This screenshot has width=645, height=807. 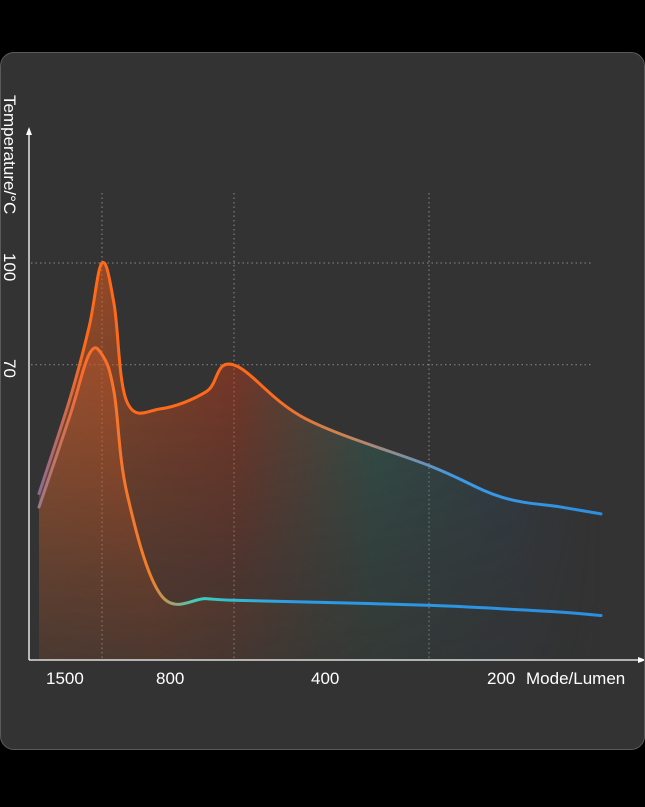 I want to click on x-tick-label-200: 200, so click(x=501, y=678).